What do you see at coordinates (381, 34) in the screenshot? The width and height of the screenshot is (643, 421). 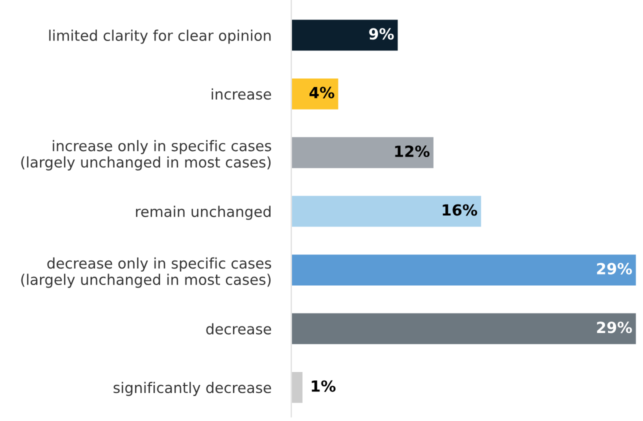 I see `data-label: 9%` at bounding box center [381, 34].